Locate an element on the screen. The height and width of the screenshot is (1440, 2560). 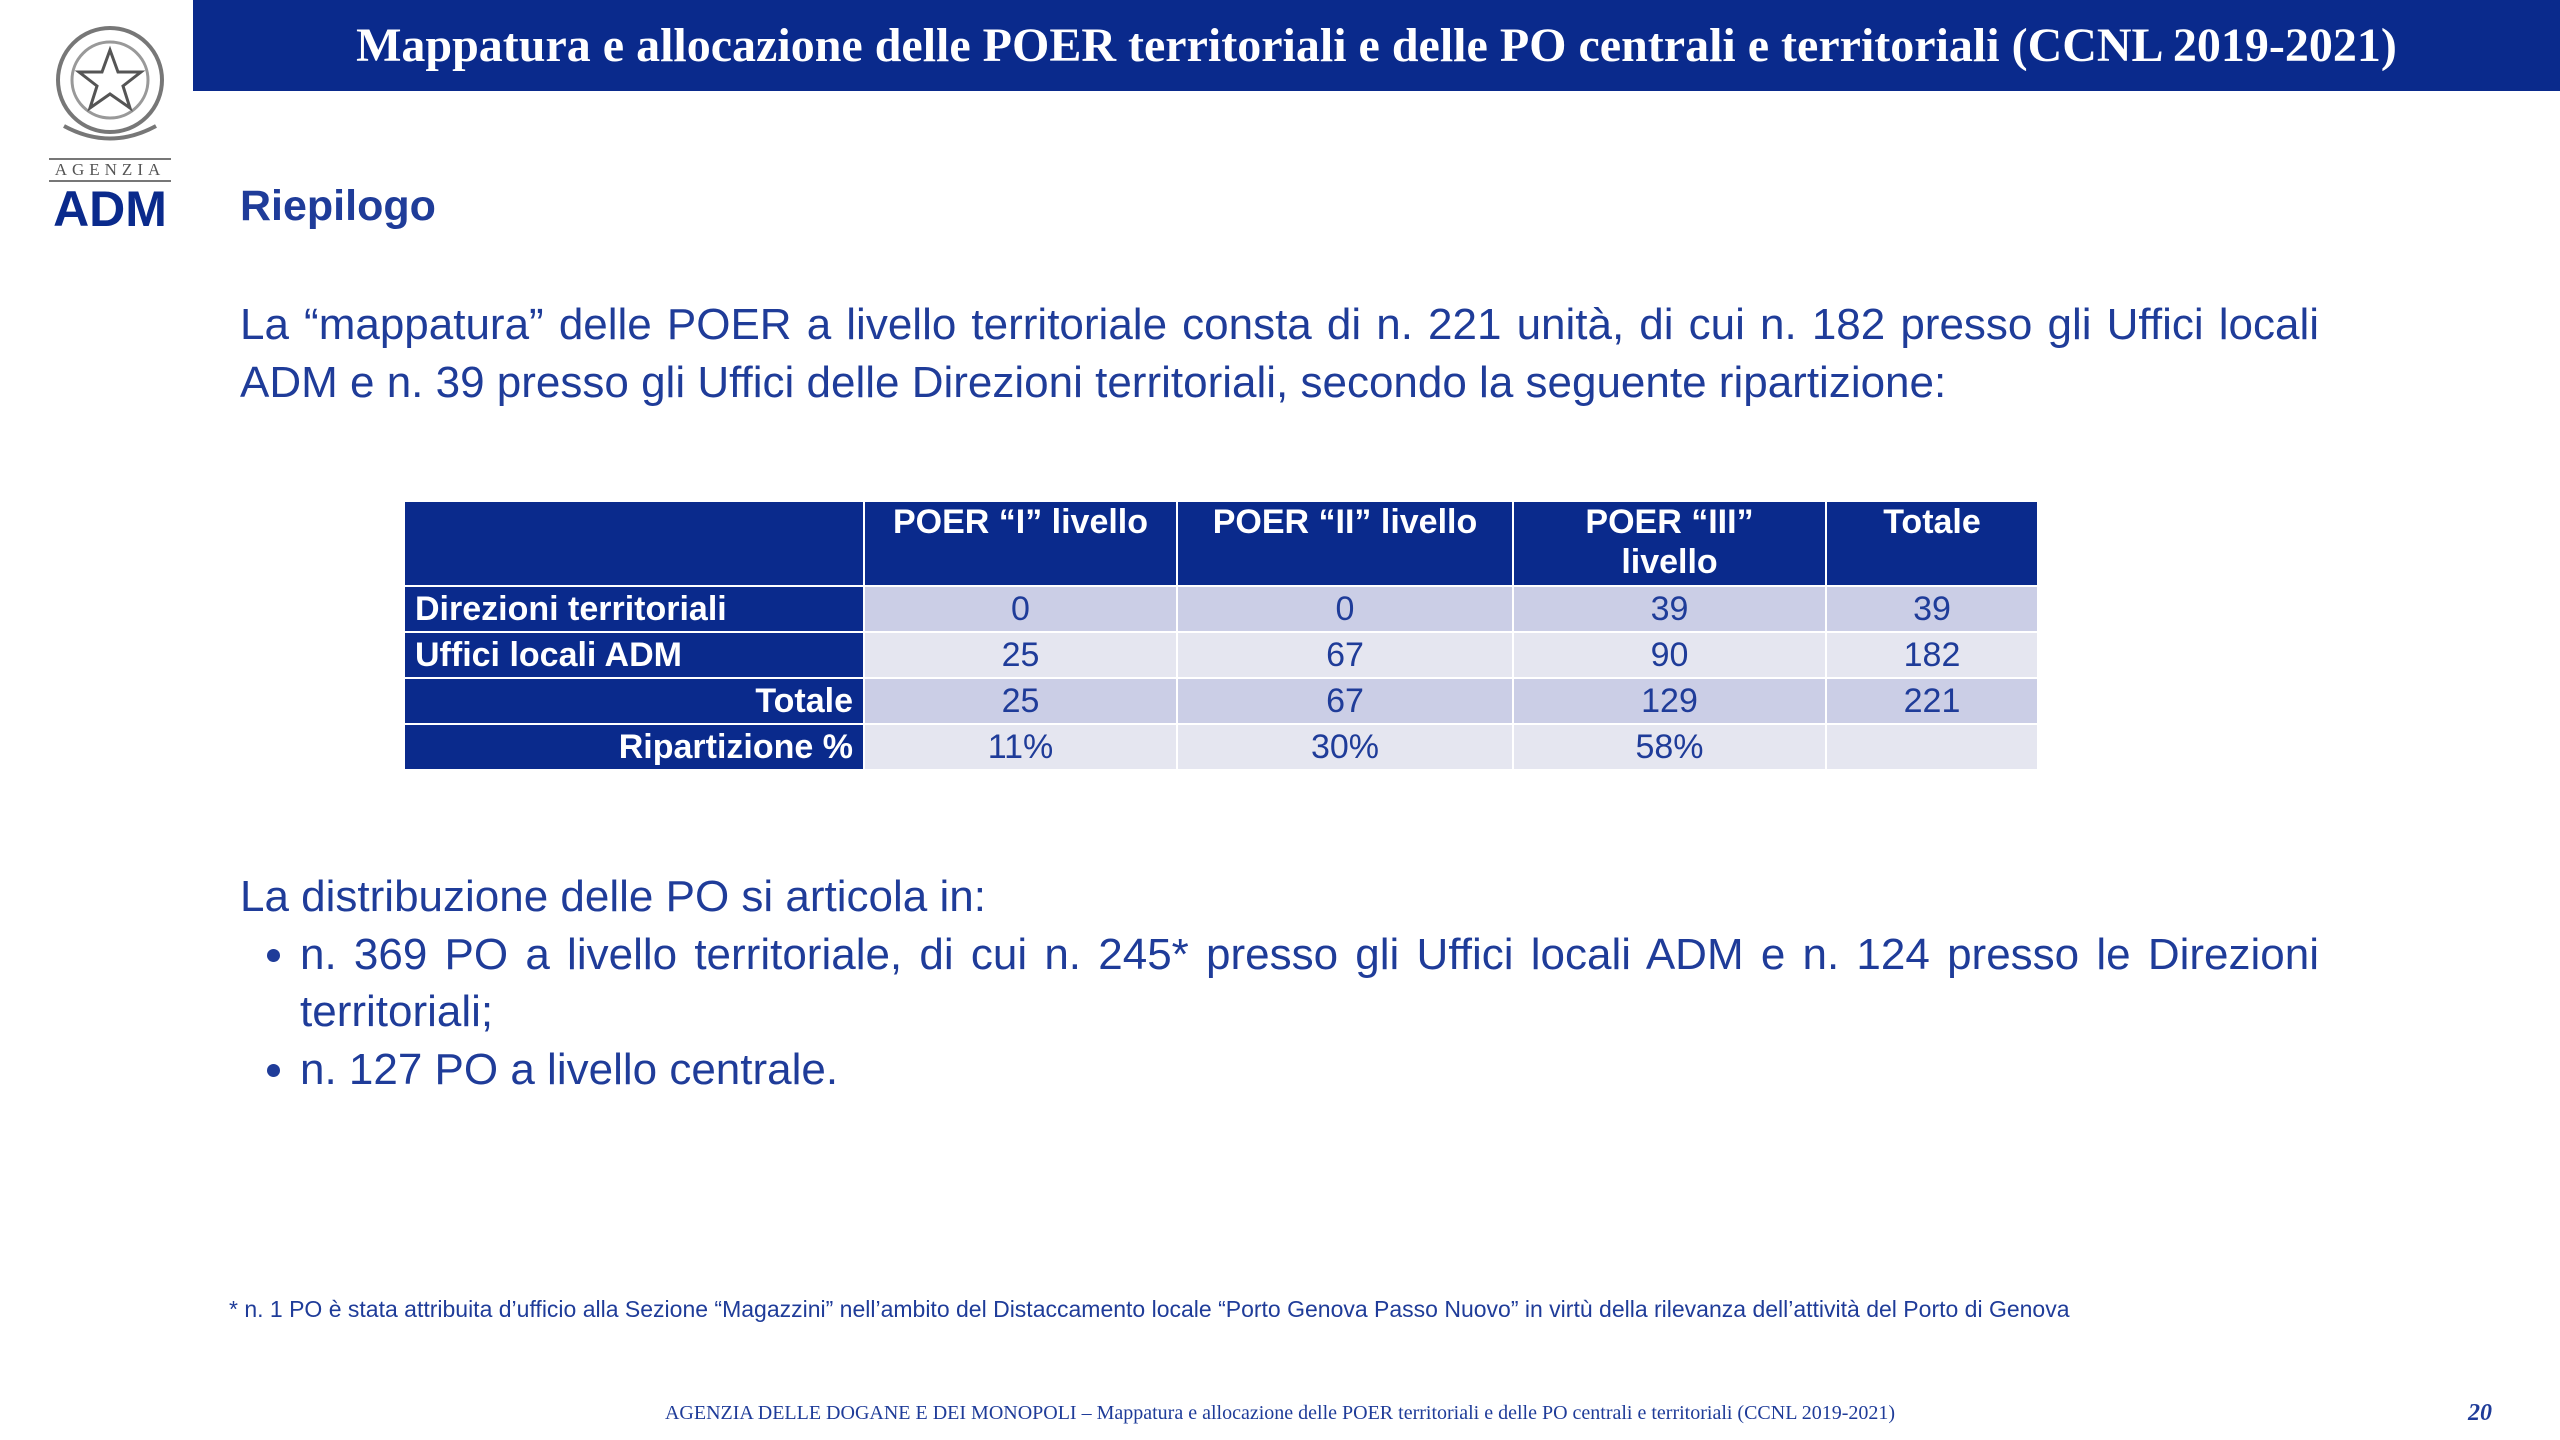
table-cell: 182 is located at coordinates (1932, 655).